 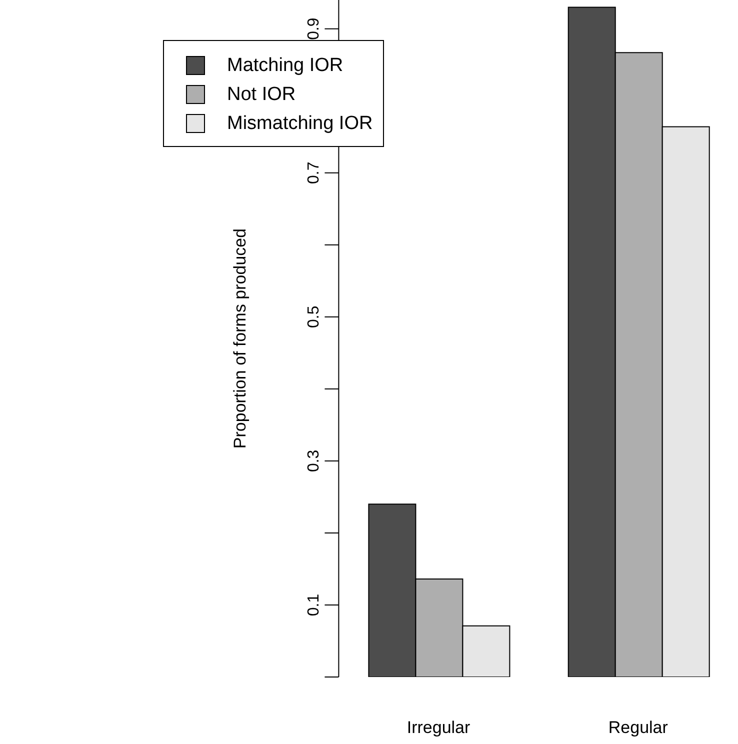 I want to click on x-tick-label: Regular, so click(x=638, y=728).